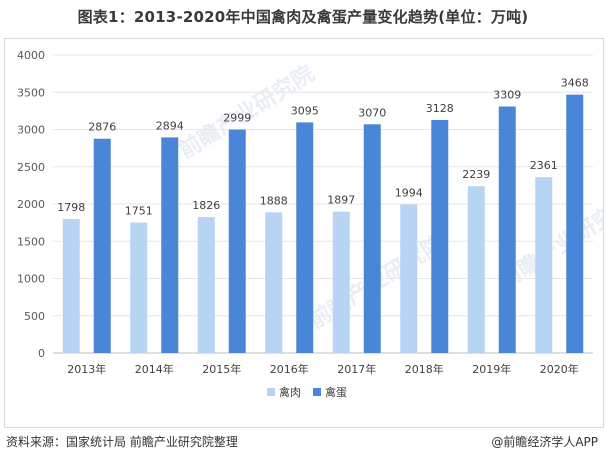 Image resolution: width=606 pixels, height=459 pixels. Describe the element at coordinates (31, 167) in the screenshot. I see `y-tick-label: 2500` at that location.